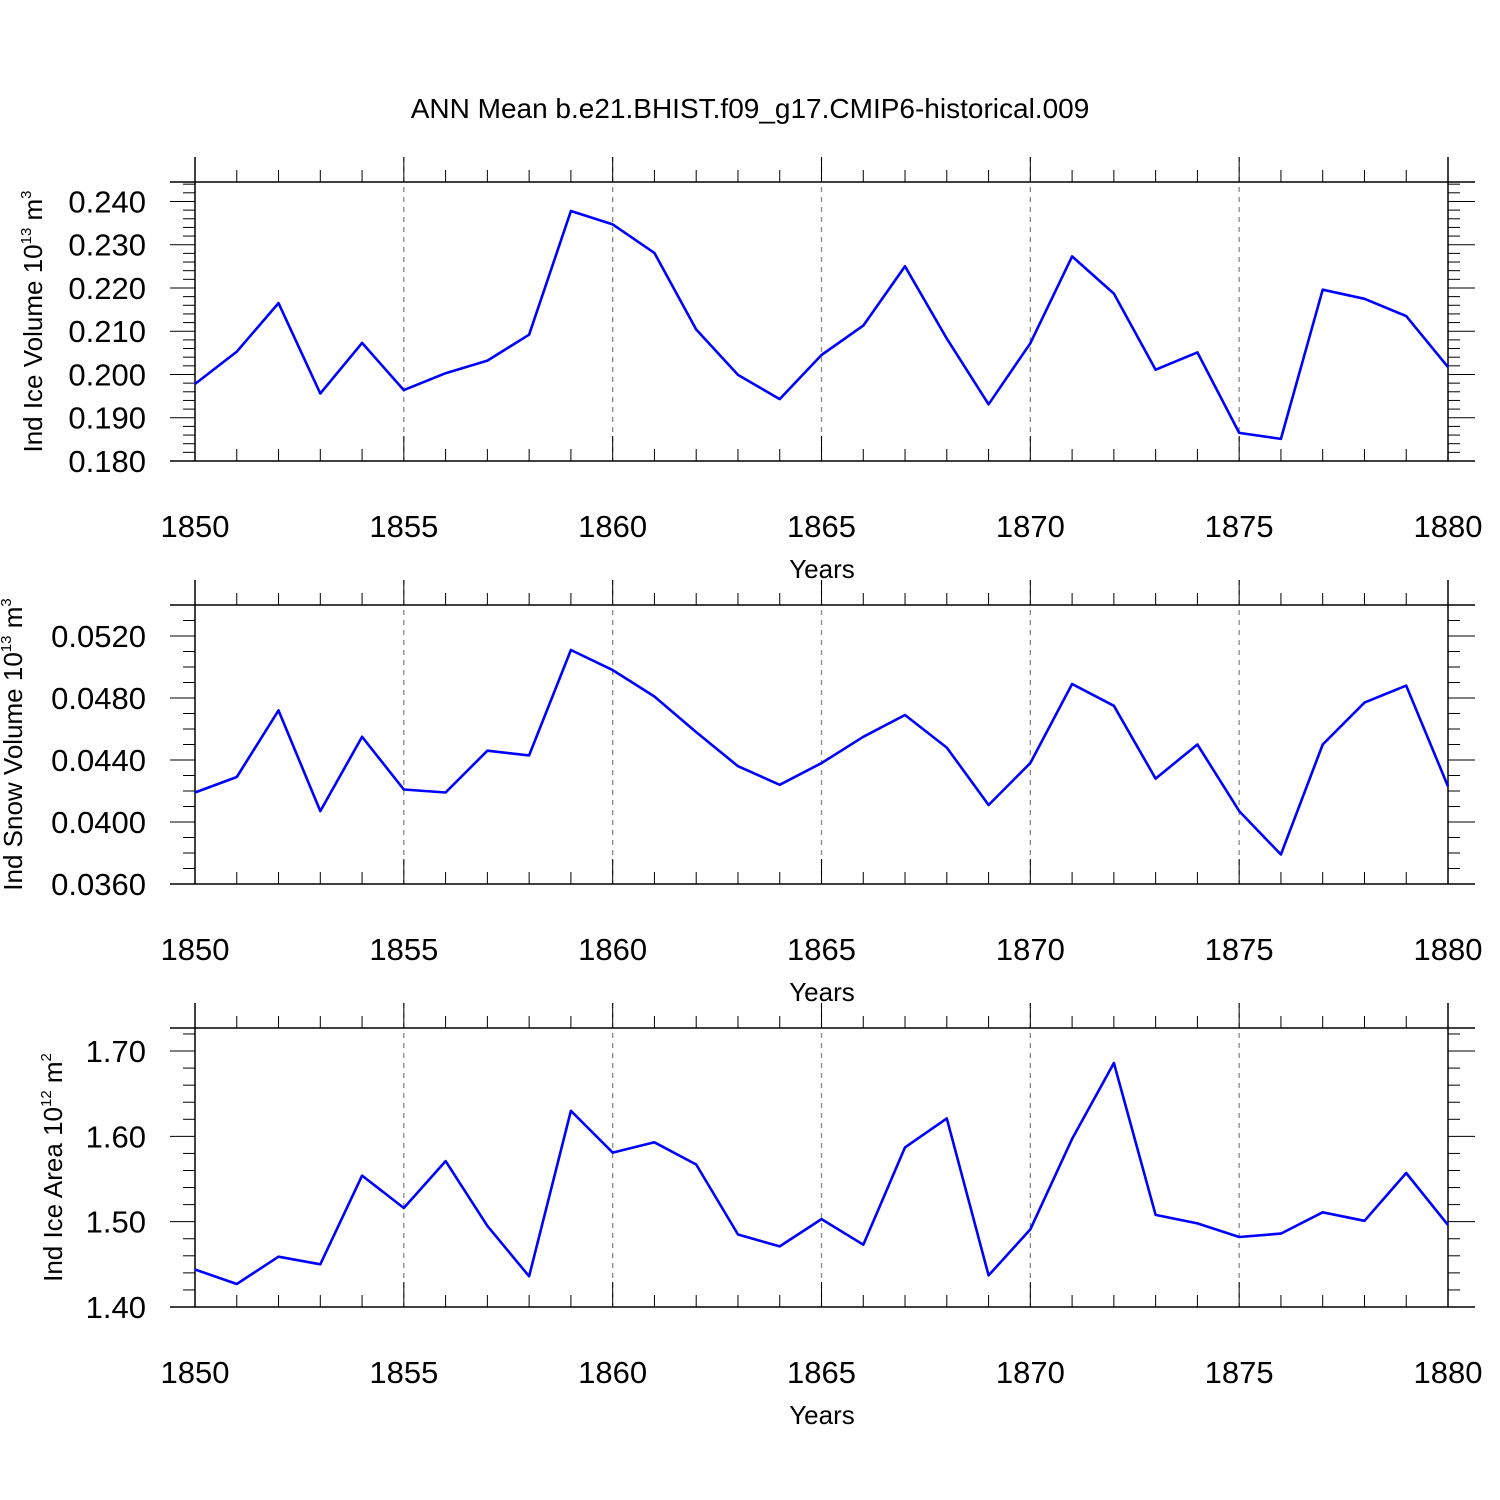 Image resolution: width=1500 pixels, height=1500 pixels. I want to click on y-tick-label: 0.0440, so click(98, 760).